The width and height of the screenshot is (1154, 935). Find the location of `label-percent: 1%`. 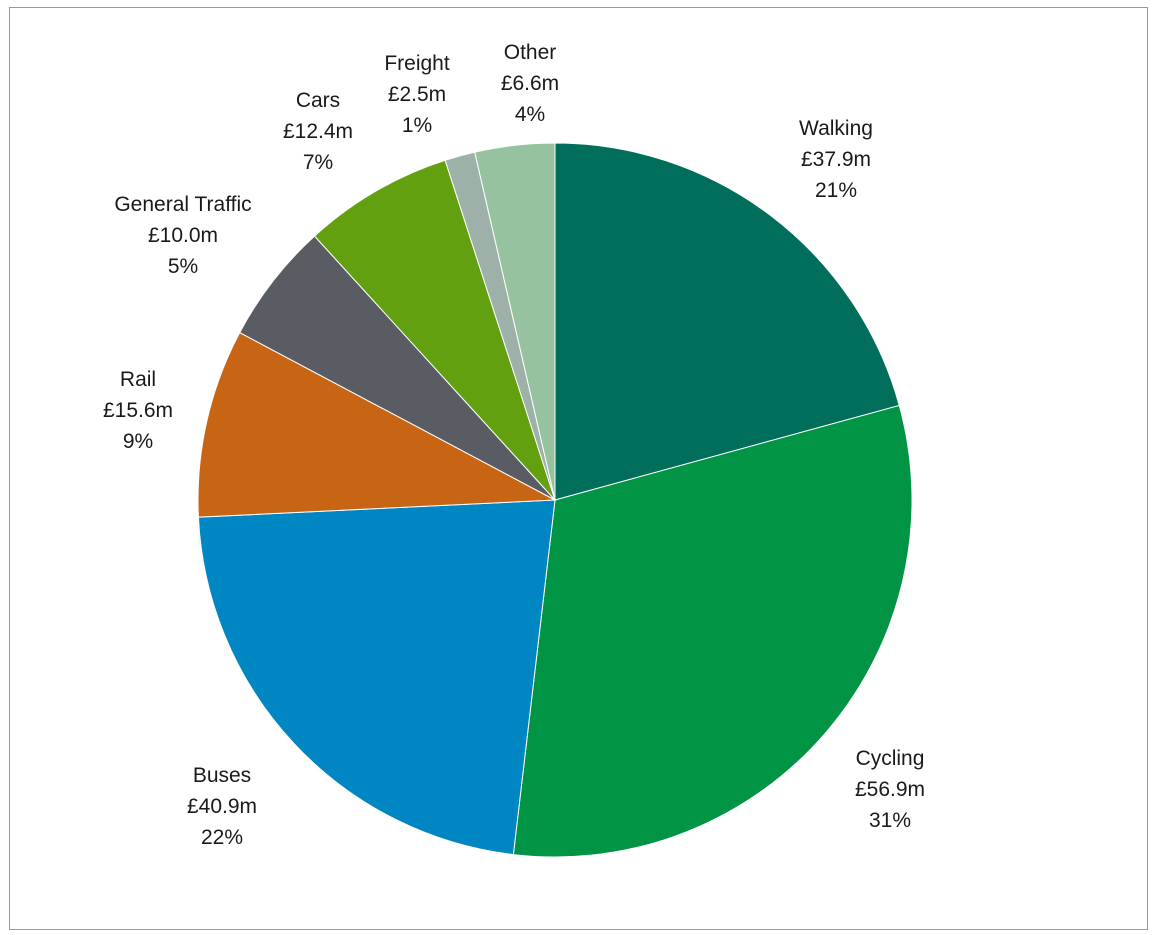

label-percent: 1% is located at coordinates (417, 125).